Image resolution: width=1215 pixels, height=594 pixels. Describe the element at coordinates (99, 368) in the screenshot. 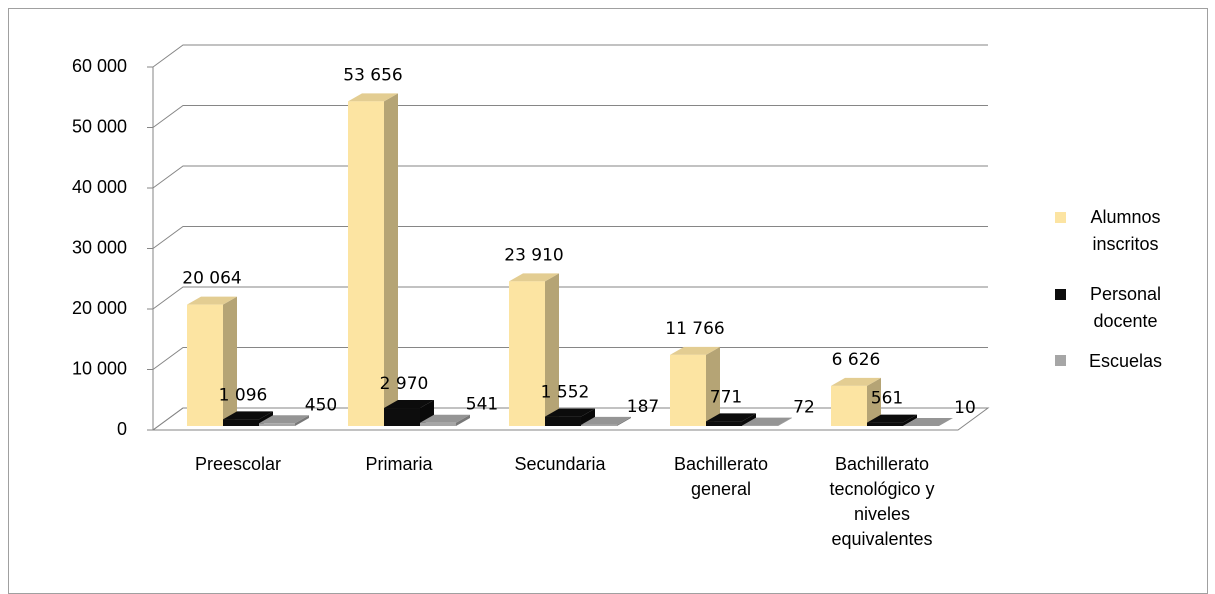

I see `y-tick-label: 10 000` at that location.